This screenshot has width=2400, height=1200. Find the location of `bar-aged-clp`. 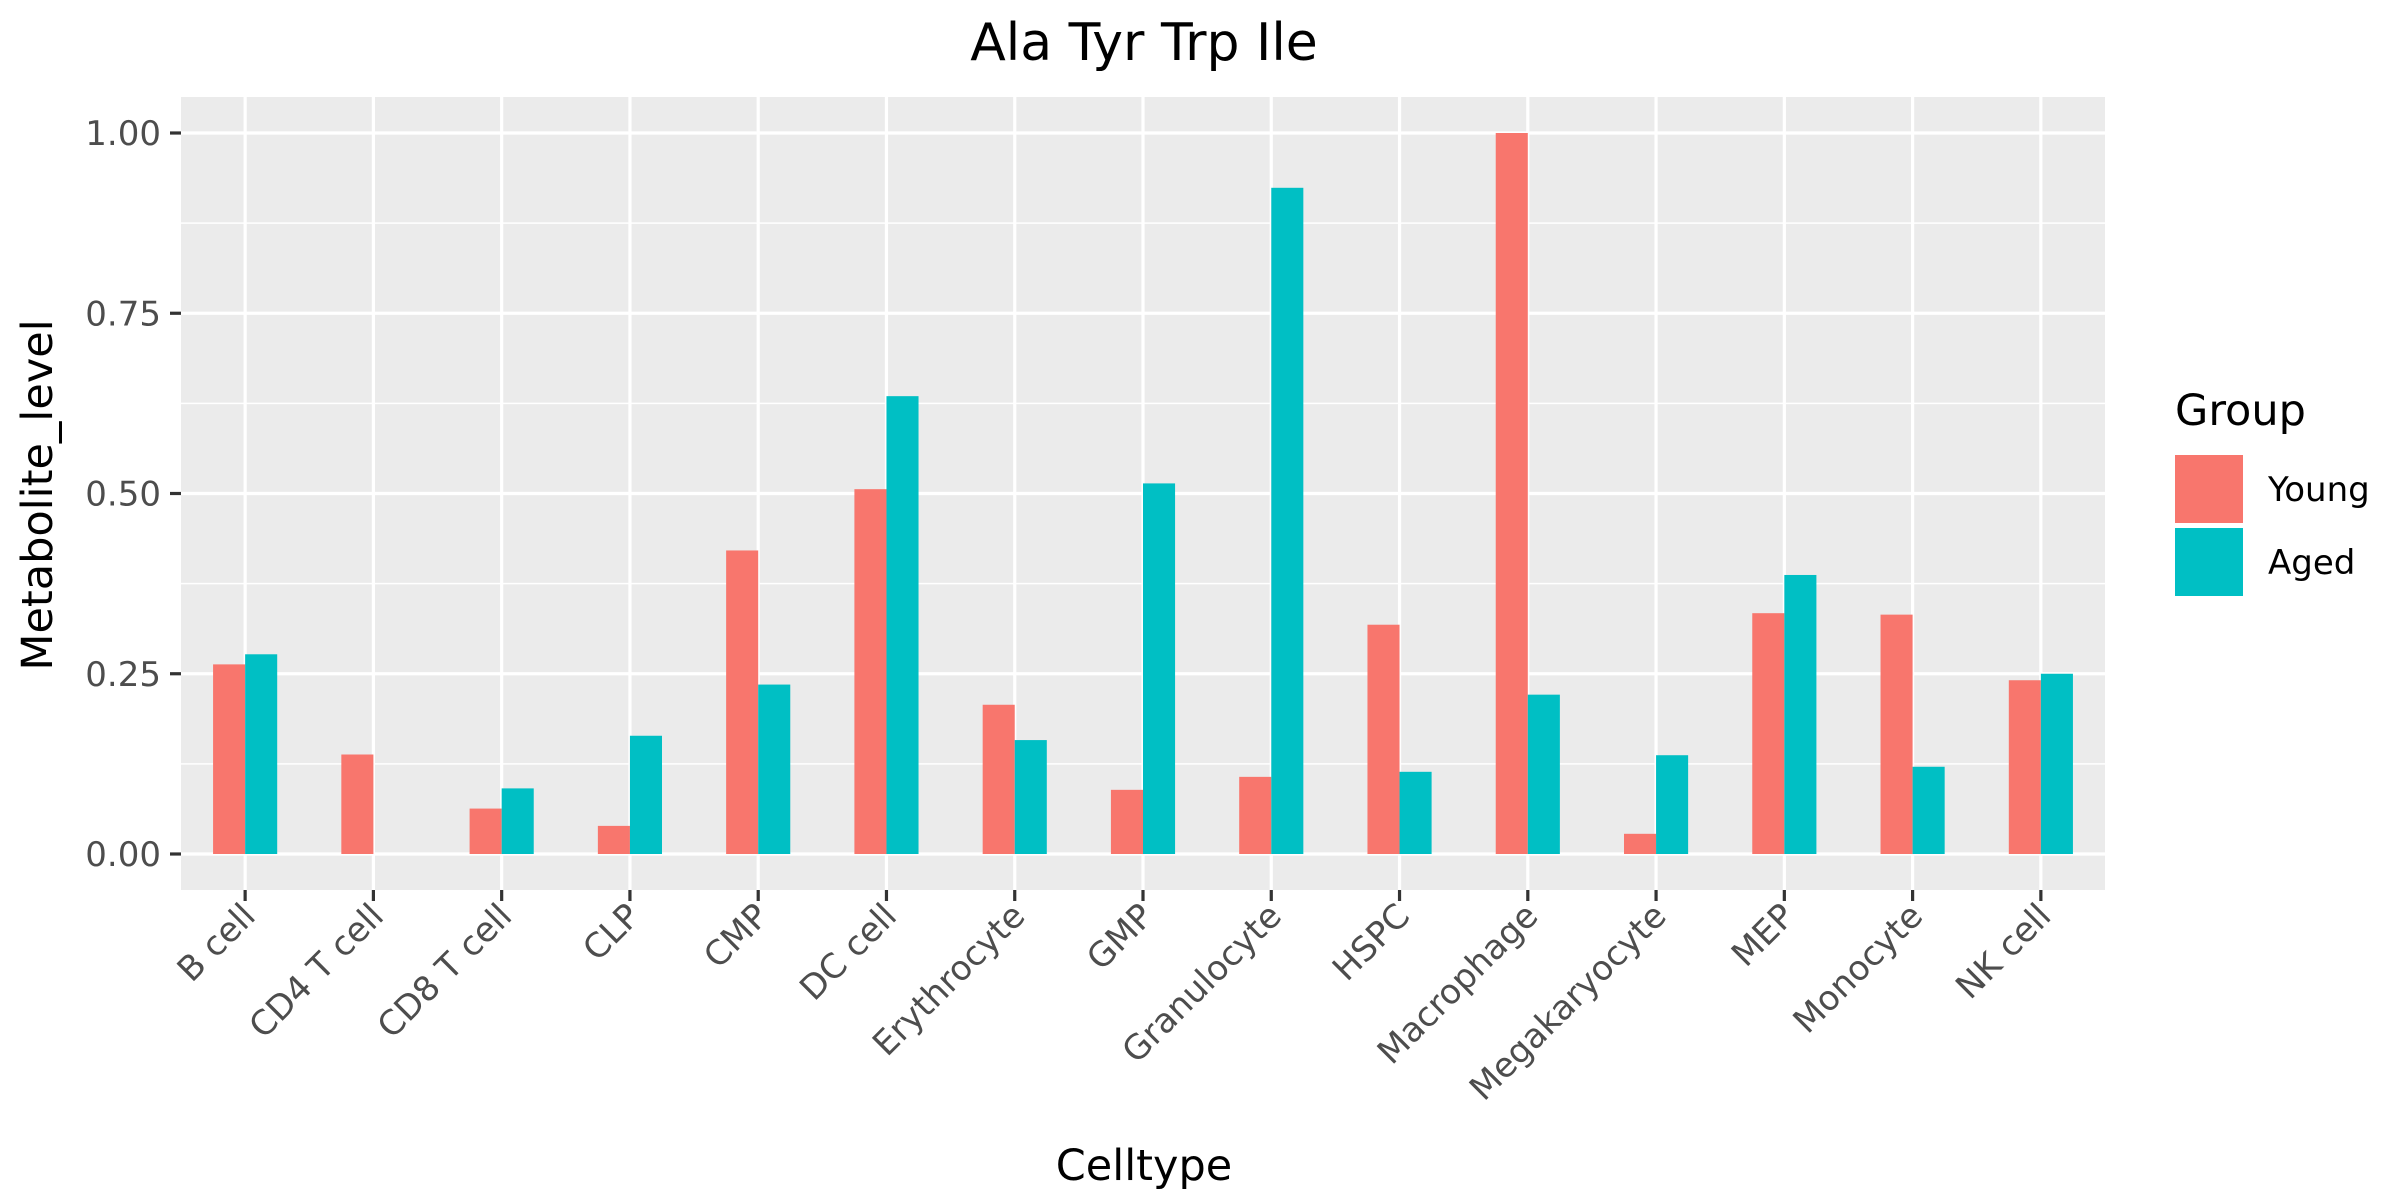

bar-aged-clp is located at coordinates (645, 794).